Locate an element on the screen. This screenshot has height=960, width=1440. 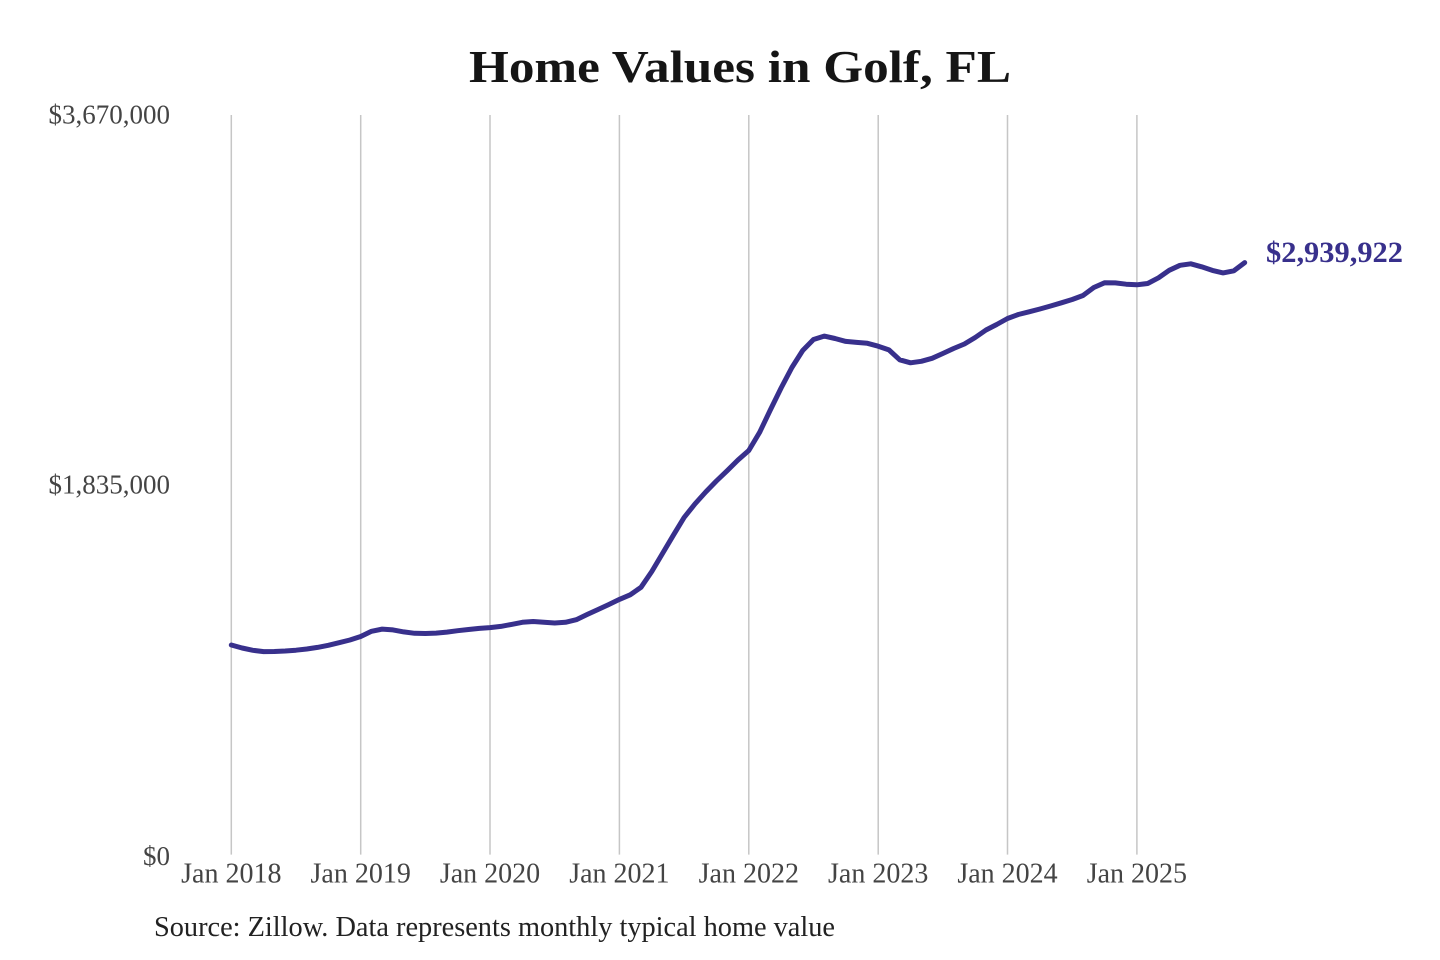
svg-text: Jan 2021 is located at coordinates (619, 874).